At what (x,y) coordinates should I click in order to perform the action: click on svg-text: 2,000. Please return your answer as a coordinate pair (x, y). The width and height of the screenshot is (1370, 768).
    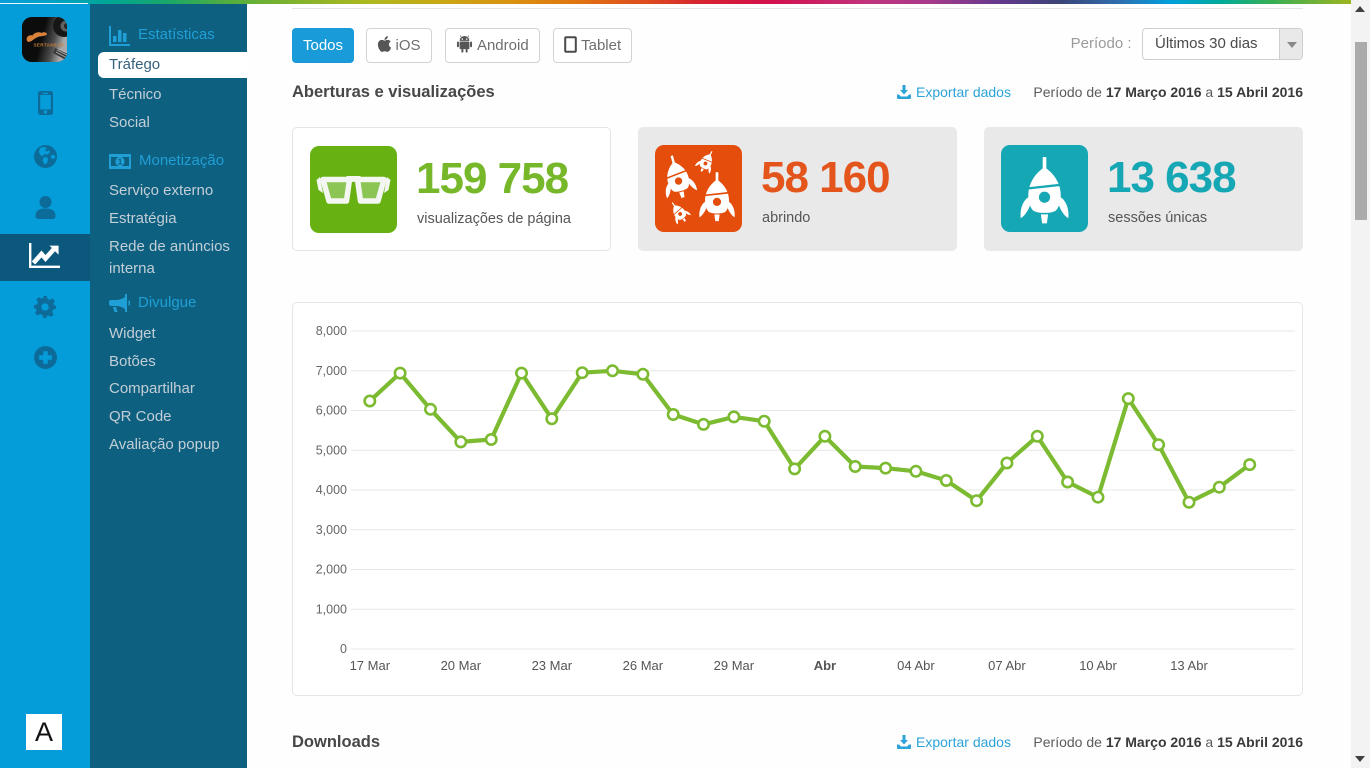
    Looking at the image, I should click on (331, 570).